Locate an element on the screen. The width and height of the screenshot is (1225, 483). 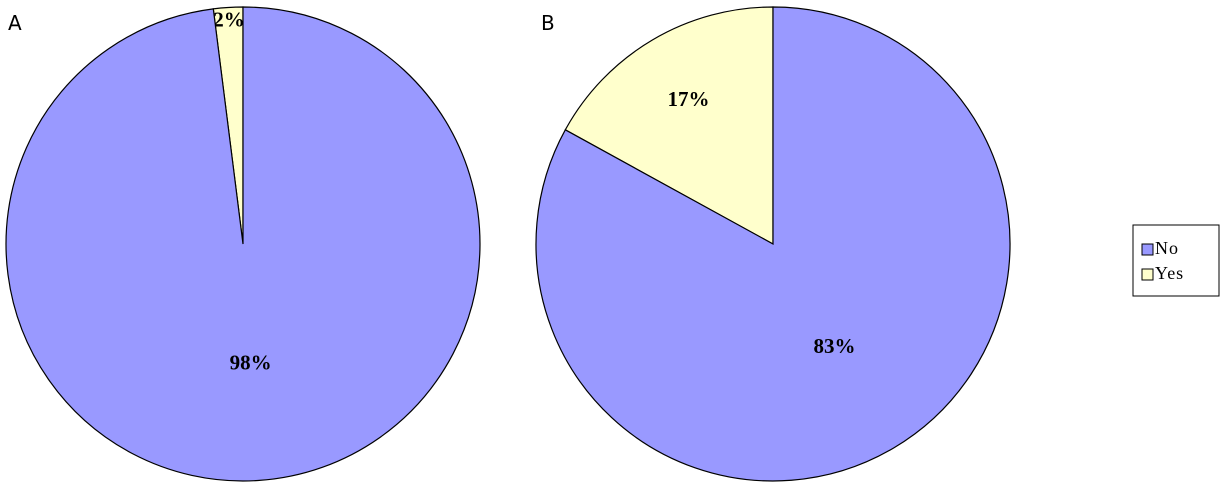
panel-label-a: A is located at coordinates (15, 23).